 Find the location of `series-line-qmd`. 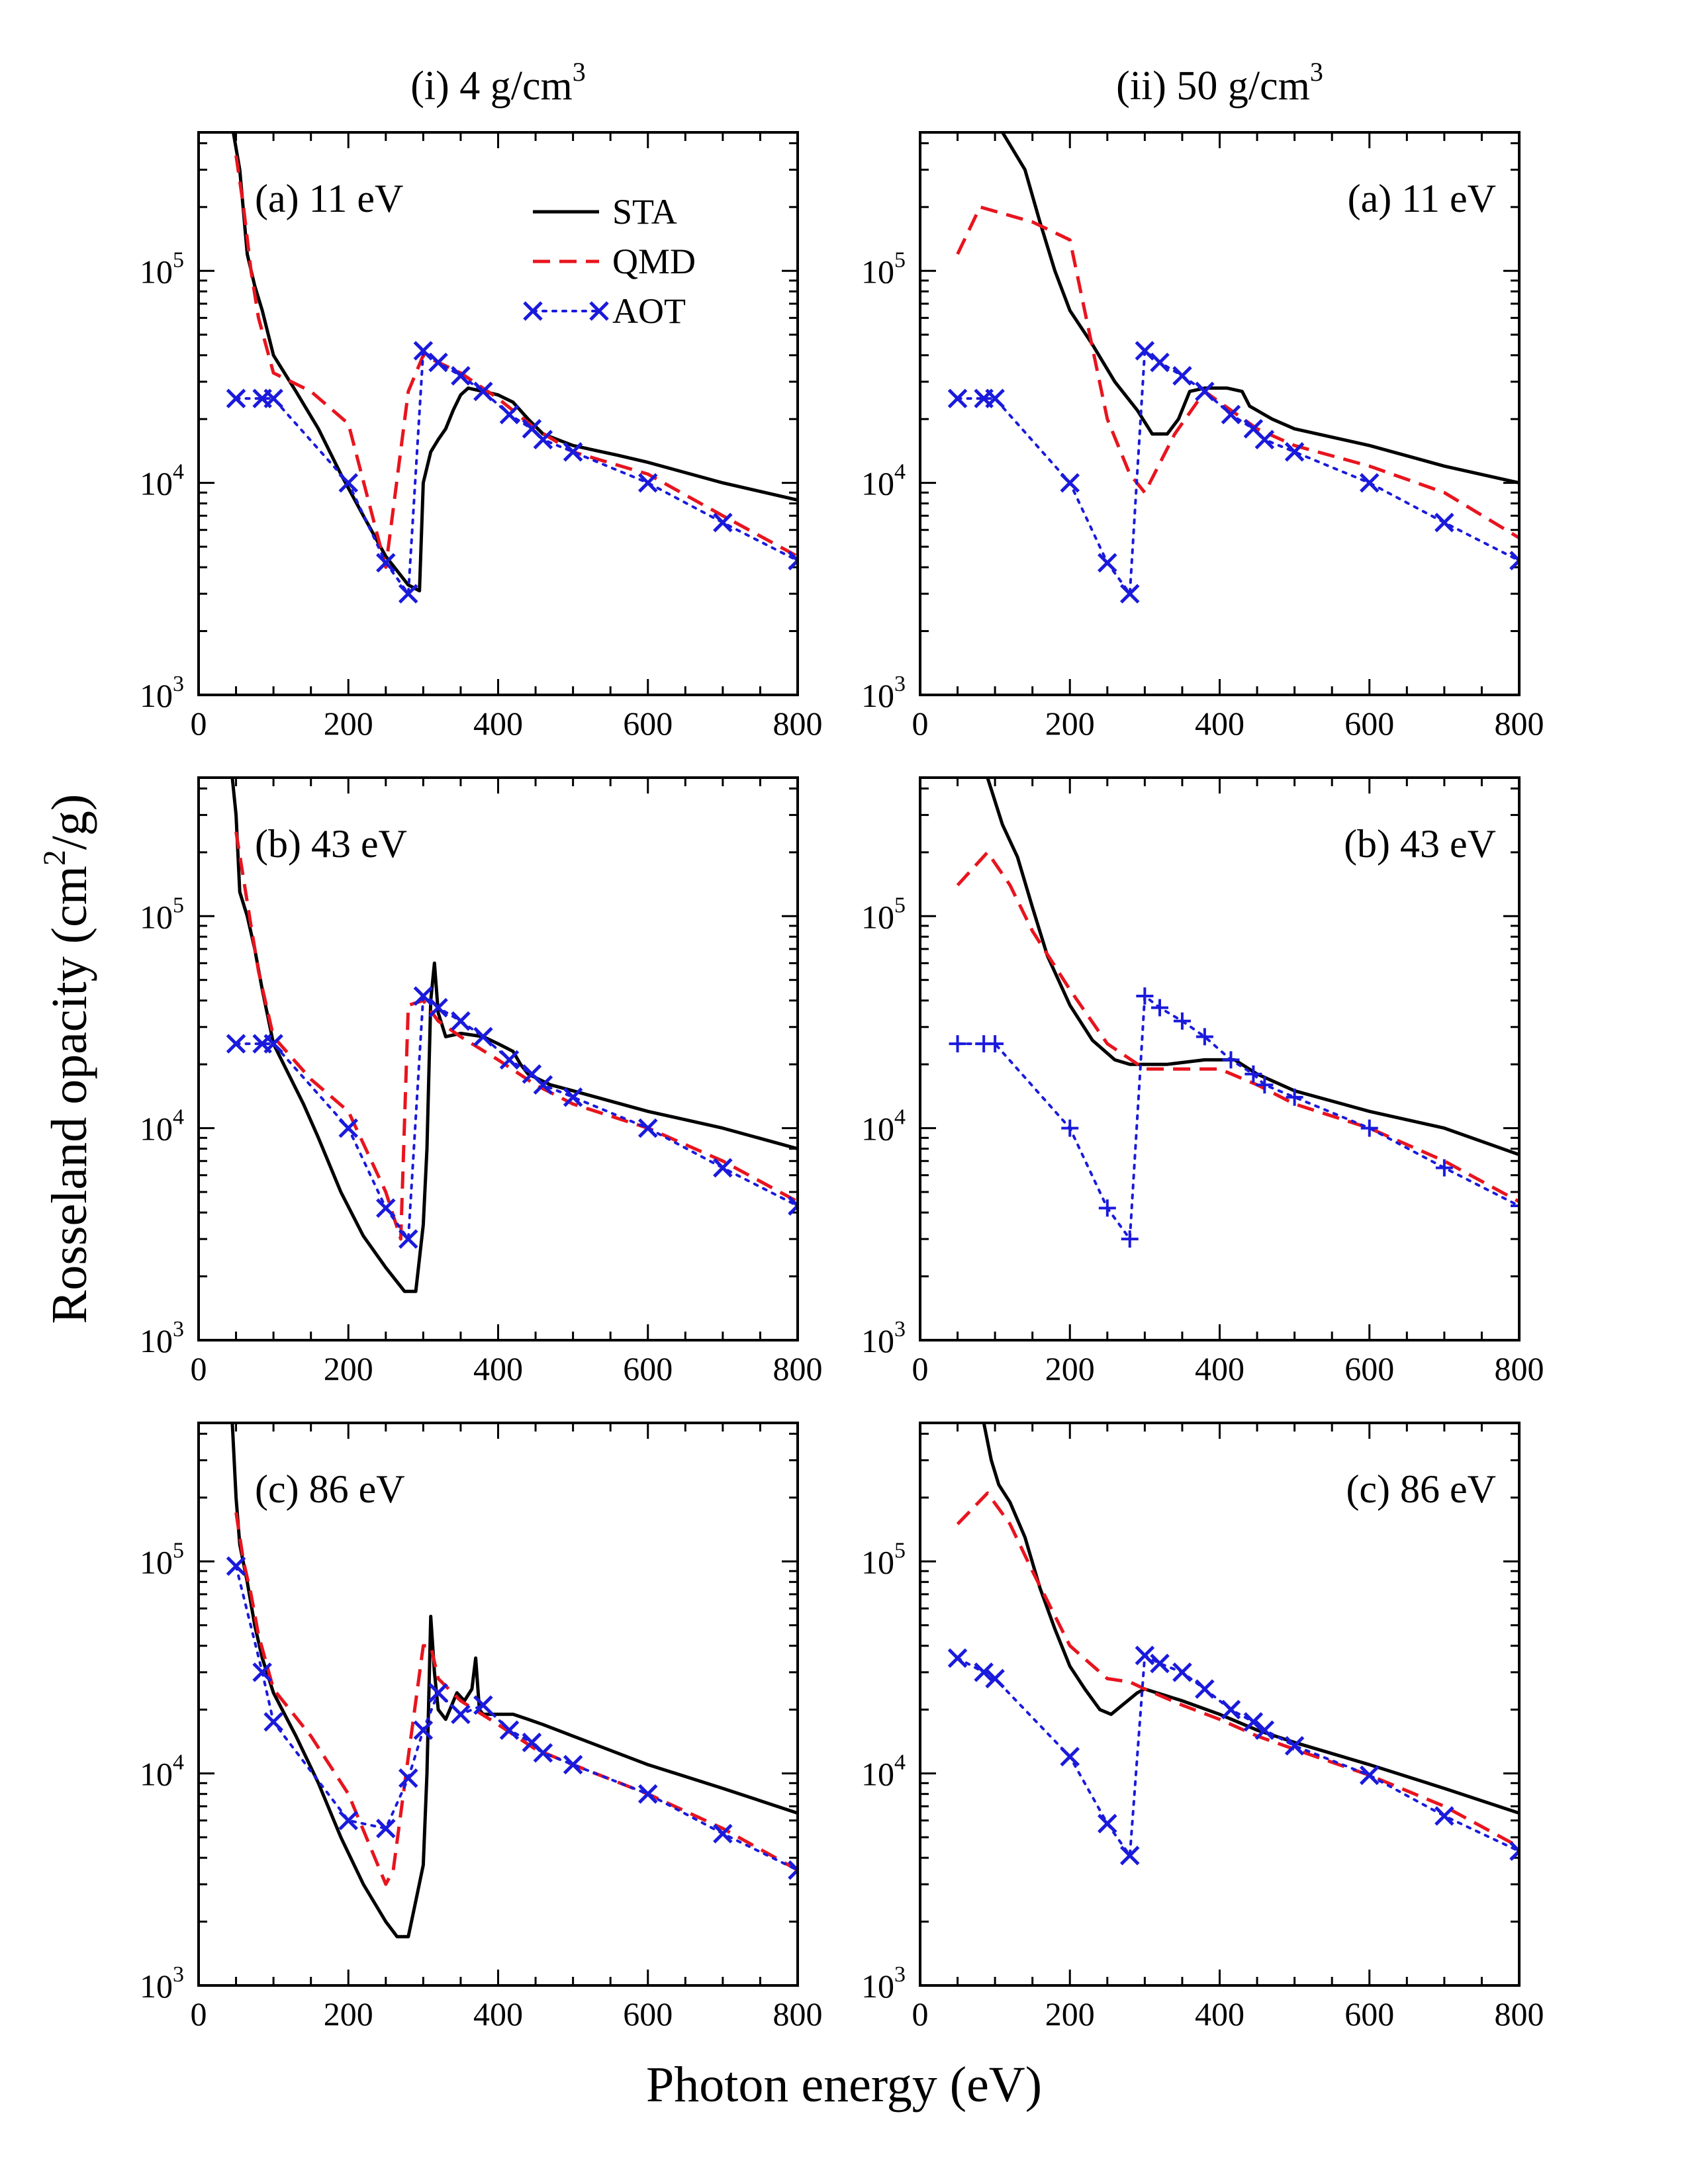

series-line-qmd is located at coordinates (1237, 1026).